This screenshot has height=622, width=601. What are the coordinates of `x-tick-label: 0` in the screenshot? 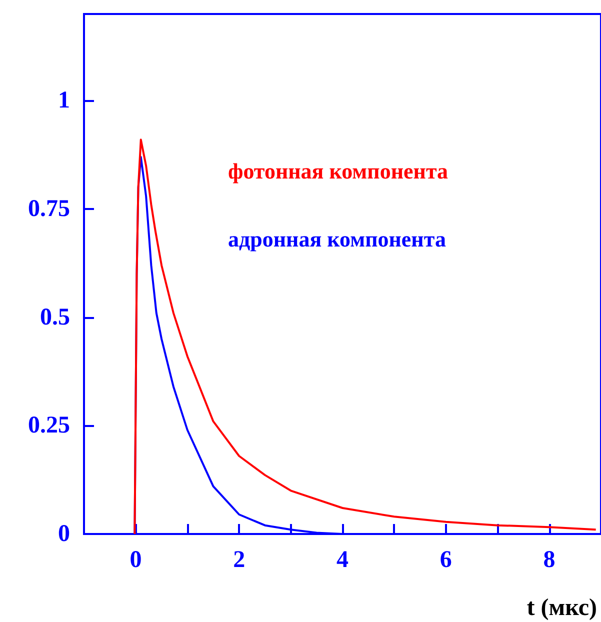 It's located at (136, 560).